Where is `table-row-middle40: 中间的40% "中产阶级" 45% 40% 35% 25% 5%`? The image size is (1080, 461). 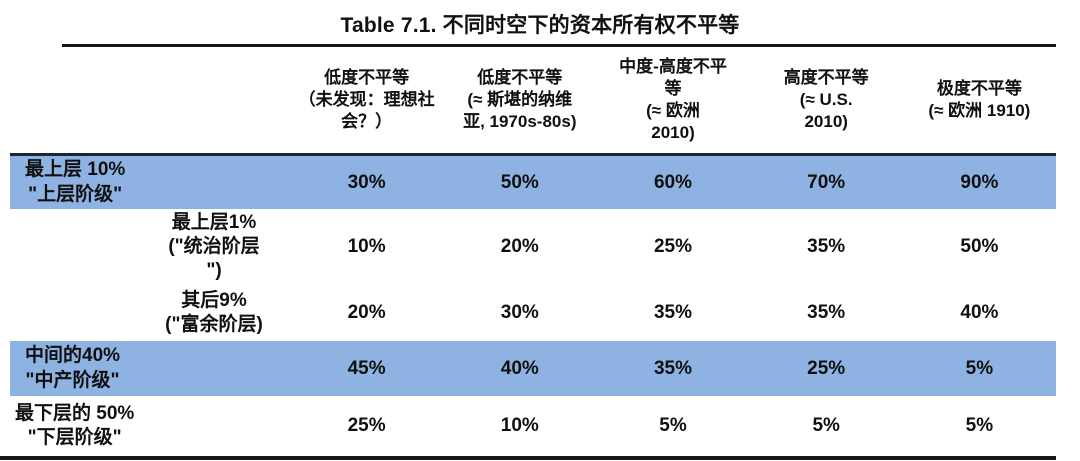
table-row-middle40: 中间的40% "中产阶级" 45% 40% 35% 25% 5% is located at coordinates (533, 368).